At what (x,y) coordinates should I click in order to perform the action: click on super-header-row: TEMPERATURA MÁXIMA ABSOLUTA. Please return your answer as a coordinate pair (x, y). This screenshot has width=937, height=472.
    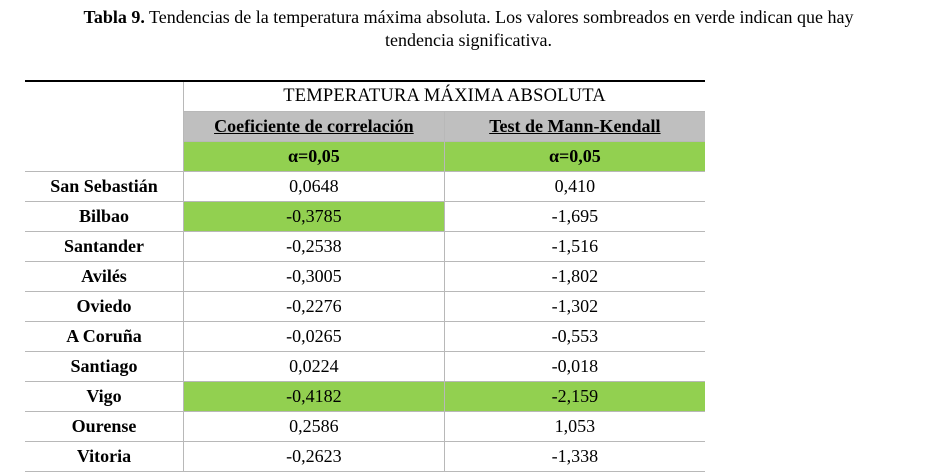
    Looking at the image, I should click on (365, 126).